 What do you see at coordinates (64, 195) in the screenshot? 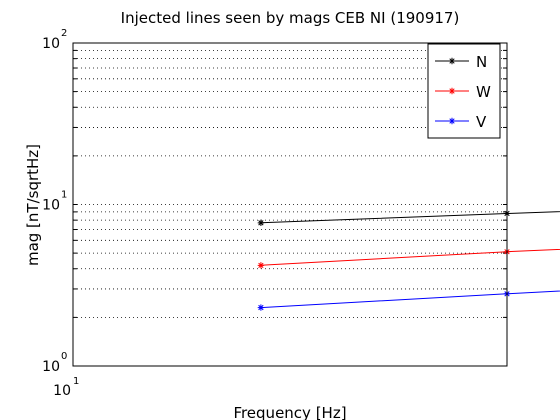
I see `y-tick-exponent: 1` at bounding box center [64, 195].